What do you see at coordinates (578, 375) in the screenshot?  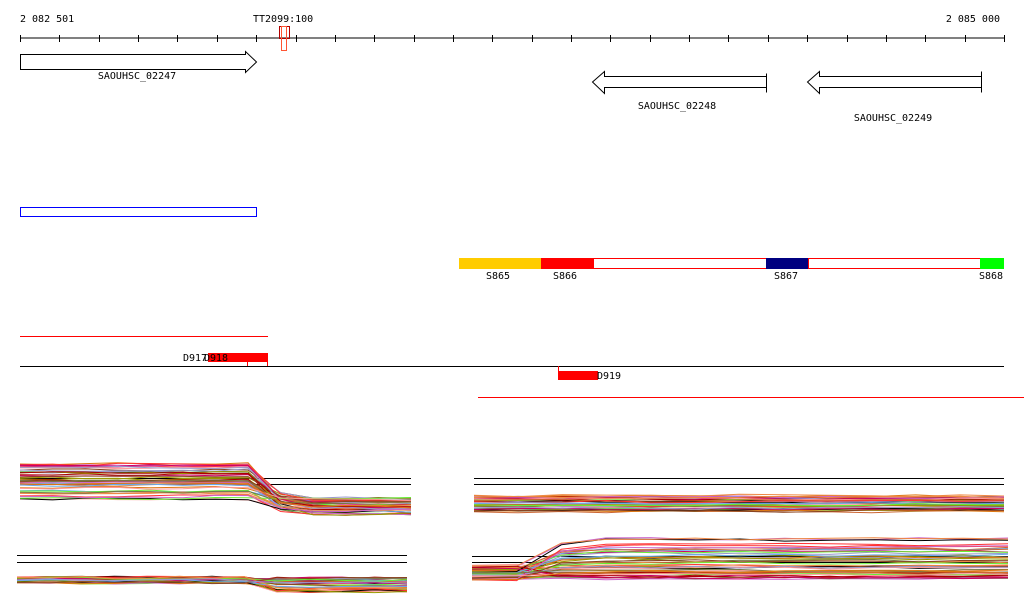 I see `feature-D919` at bounding box center [578, 375].